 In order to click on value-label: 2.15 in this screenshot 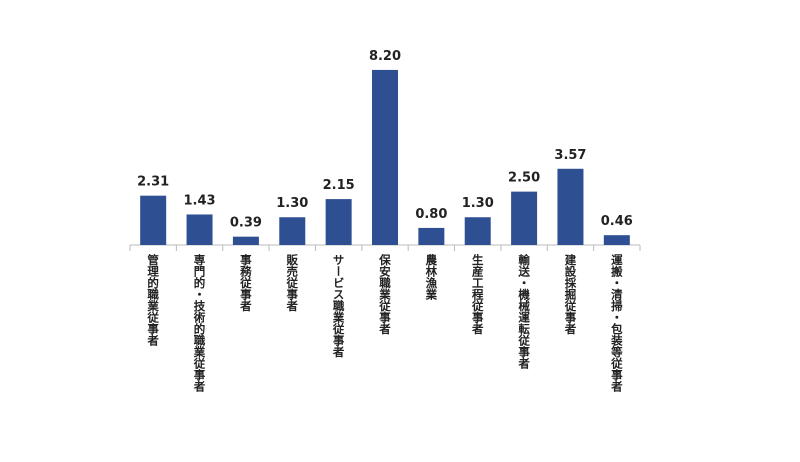, I will do `click(339, 185)`.